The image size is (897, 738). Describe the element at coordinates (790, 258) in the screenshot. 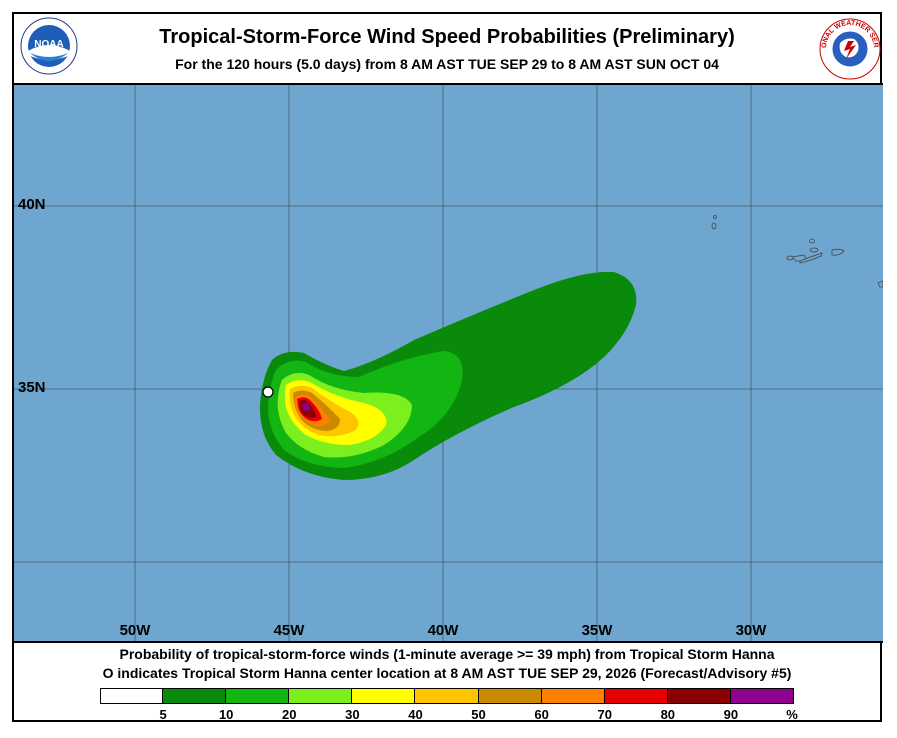

I see `island-faial` at that location.